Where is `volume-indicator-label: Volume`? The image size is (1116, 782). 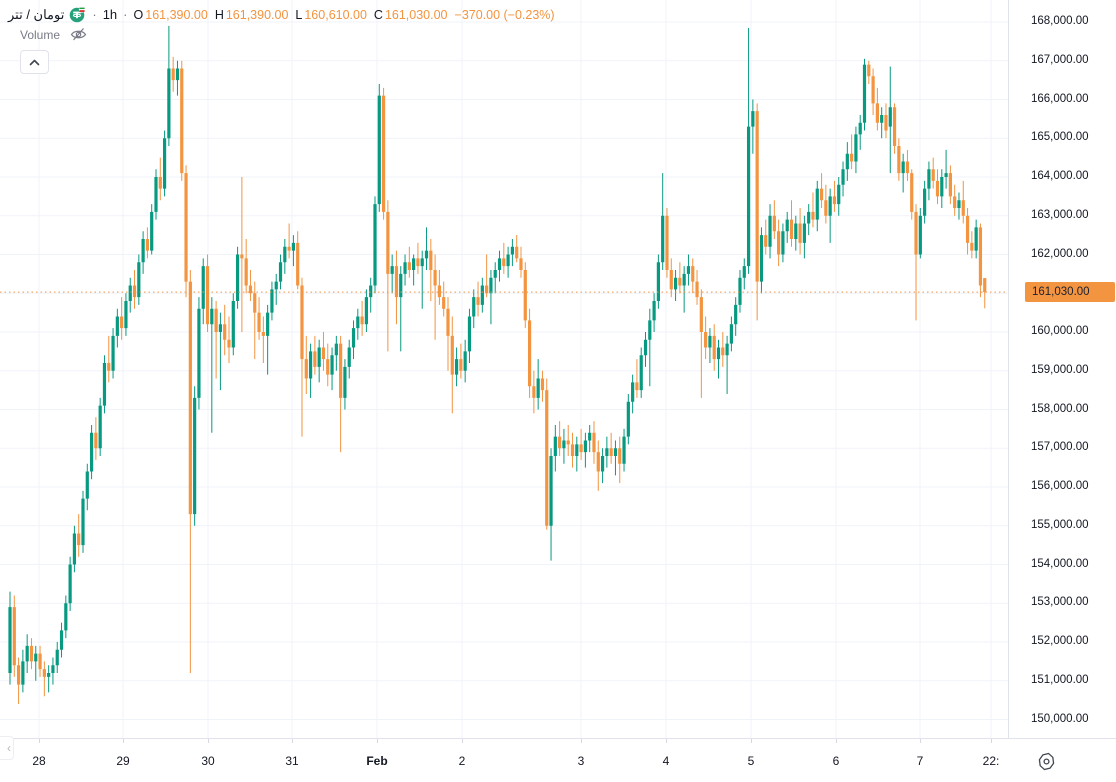
volume-indicator-label: Volume is located at coordinates (40, 34).